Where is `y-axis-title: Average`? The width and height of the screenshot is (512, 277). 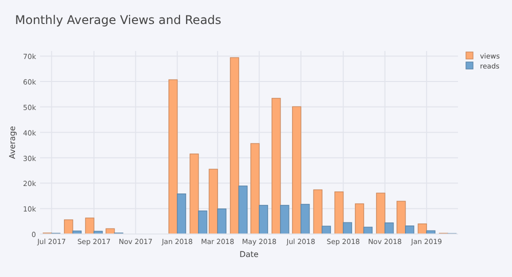 y-axis-title: Average is located at coordinates (12, 142).